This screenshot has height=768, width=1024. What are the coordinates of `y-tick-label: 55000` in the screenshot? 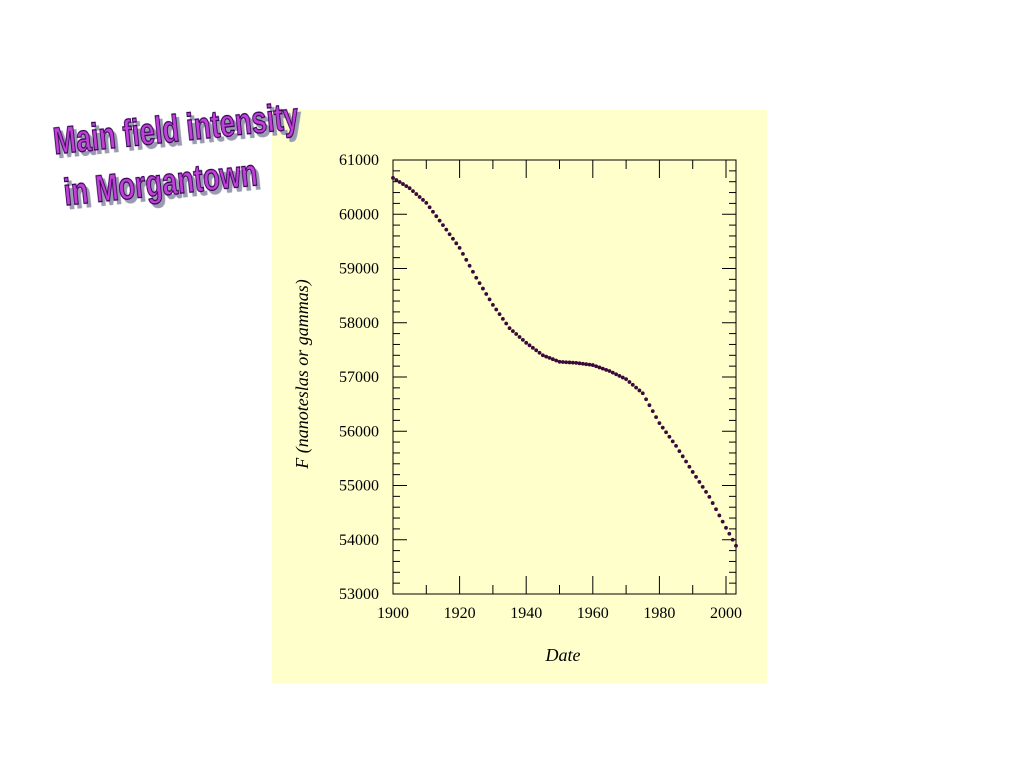 It's located at (359, 486).